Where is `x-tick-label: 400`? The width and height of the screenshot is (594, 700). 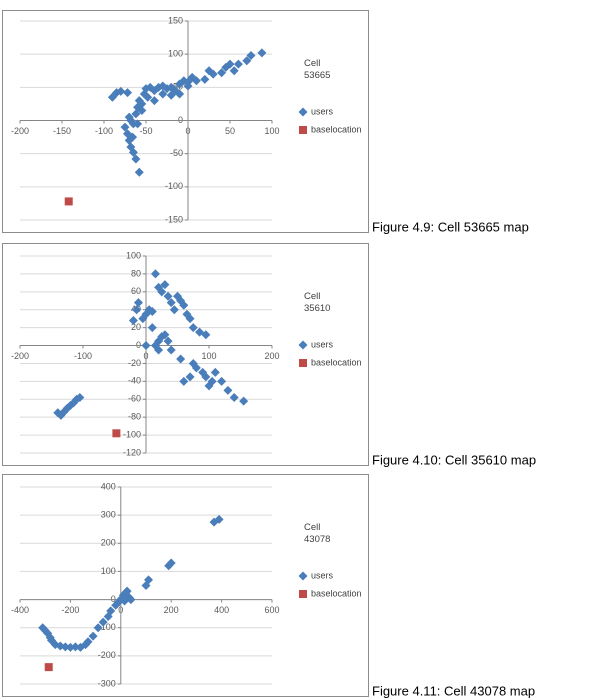 x-tick-label: 400 is located at coordinates (221, 610).